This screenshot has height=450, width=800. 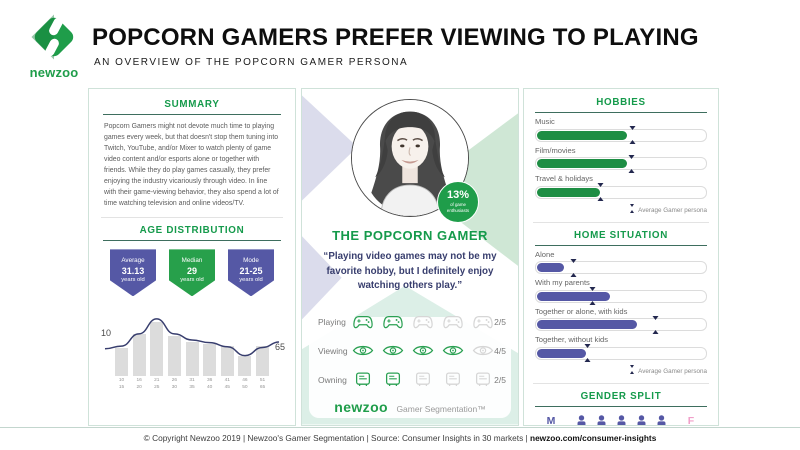 What do you see at coordinates (562, 282) in the screenshot?
I see `bar-label: With my parents` at bounding box center [562, 282].